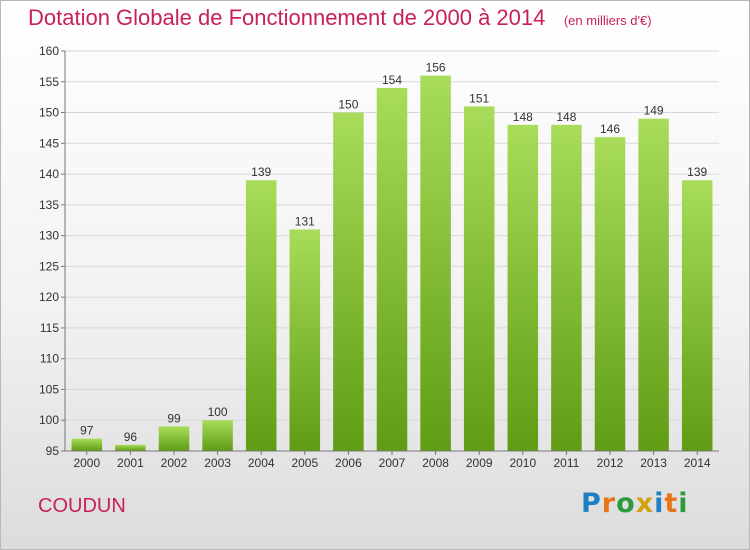 The height and width of the screenshot is (550, 750). I want to click on y-tick-label: 150, so click(49, 113).